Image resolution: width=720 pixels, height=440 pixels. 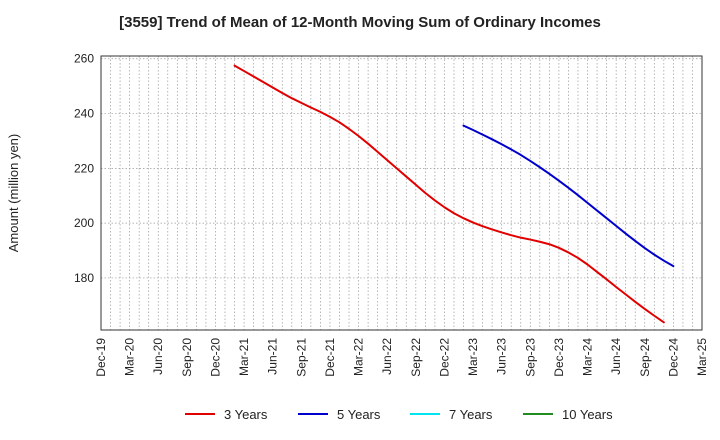 I want to click on y-tick-label: 180, so click(x=84, y=278).